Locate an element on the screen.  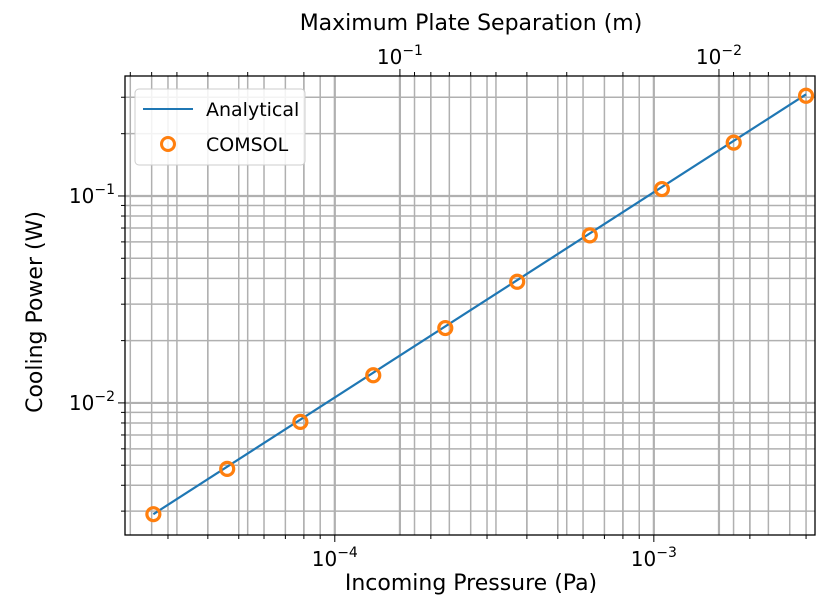
x-axis-label: Incoming Pressure (Pa) is located at coordinates (471, 583).